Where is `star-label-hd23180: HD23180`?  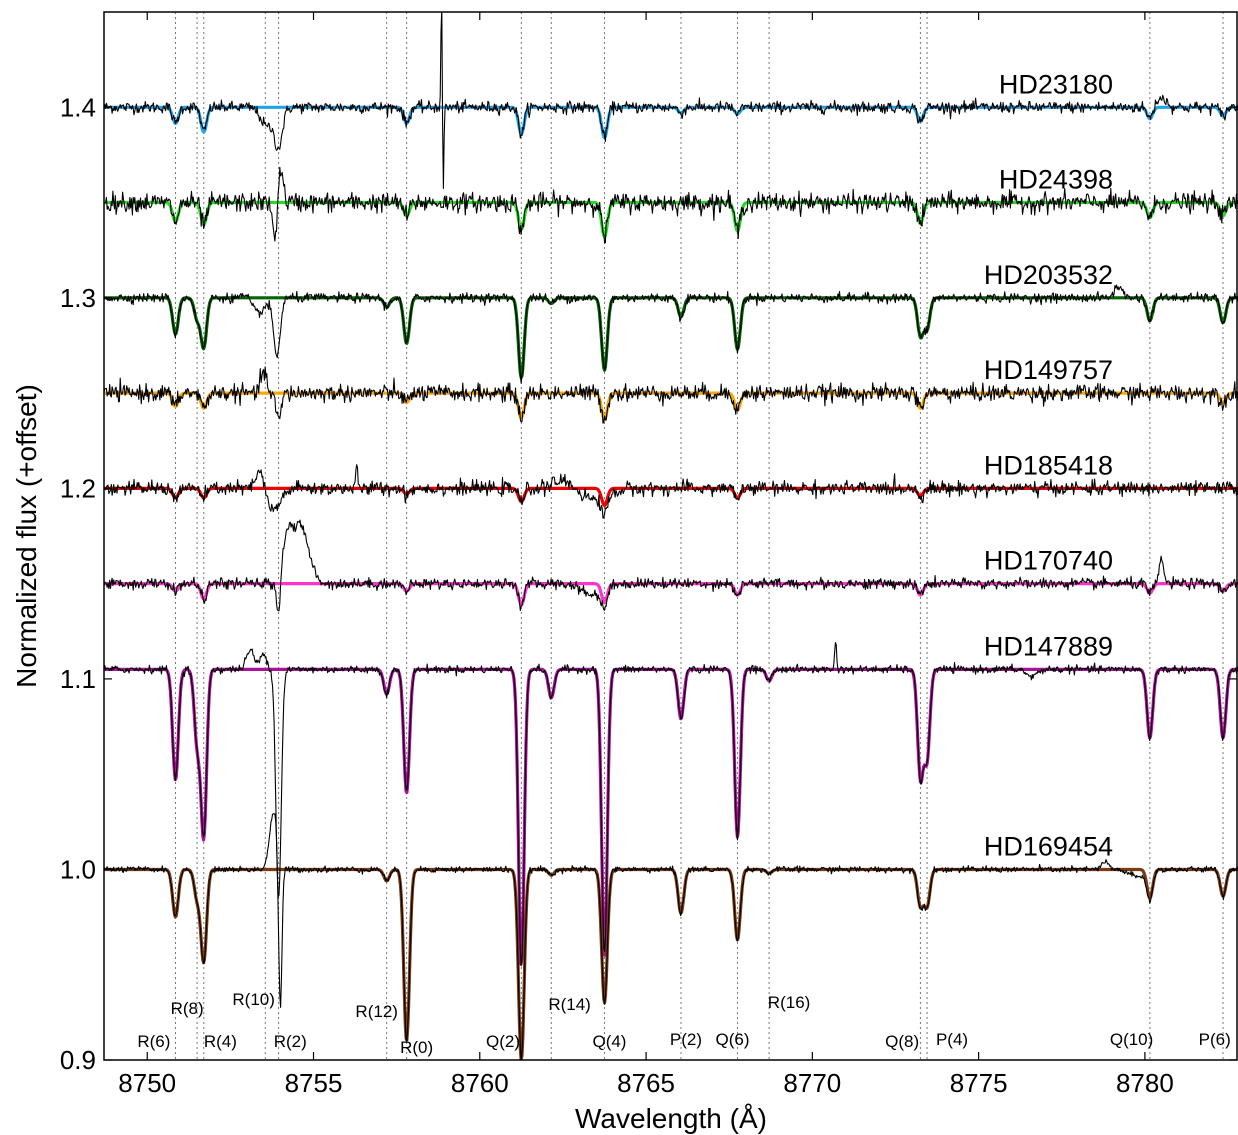
star-label-hd23180: HD23180 is located at coordinates (1056, 84).